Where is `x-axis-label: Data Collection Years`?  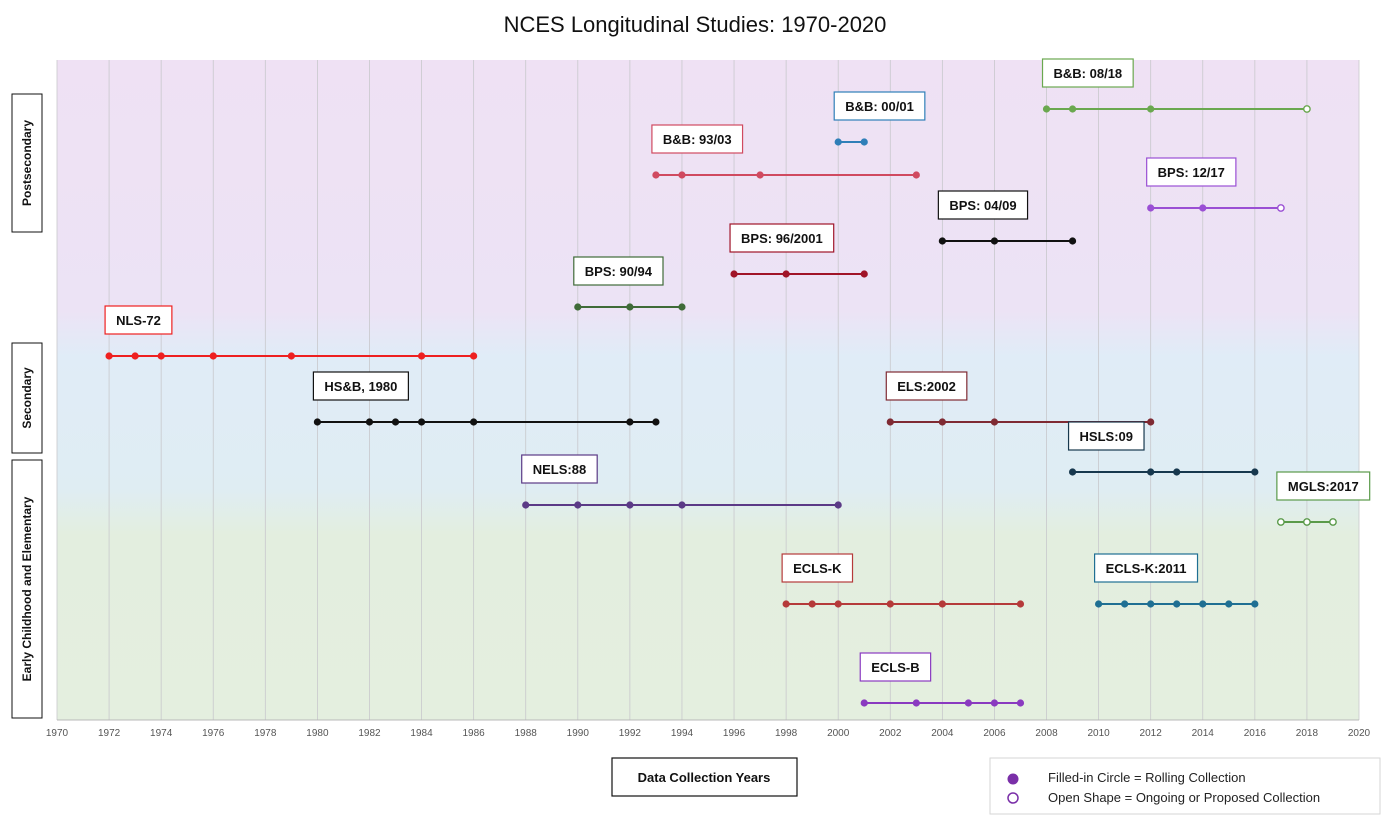 x-axis-label: Data Collection Years is located at coordinates (704, 777).